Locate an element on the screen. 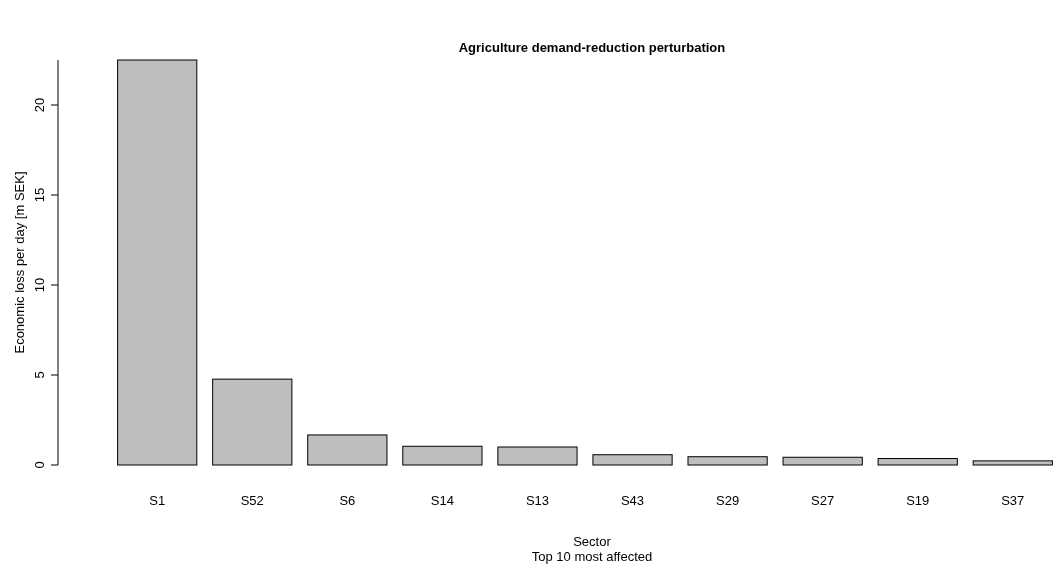 This screenshot has height=568, width=1054. y-axis-title: Economic loss per day [m SEK] is located at coordinates (19, 262).